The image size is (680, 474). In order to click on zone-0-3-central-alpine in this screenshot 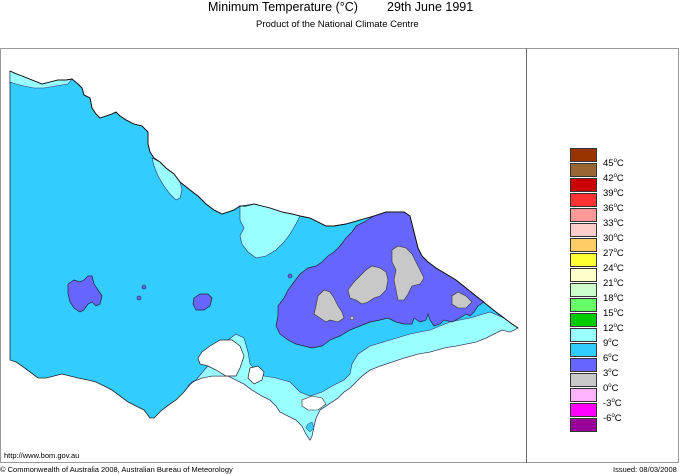, I will do `click(368, 285)`.